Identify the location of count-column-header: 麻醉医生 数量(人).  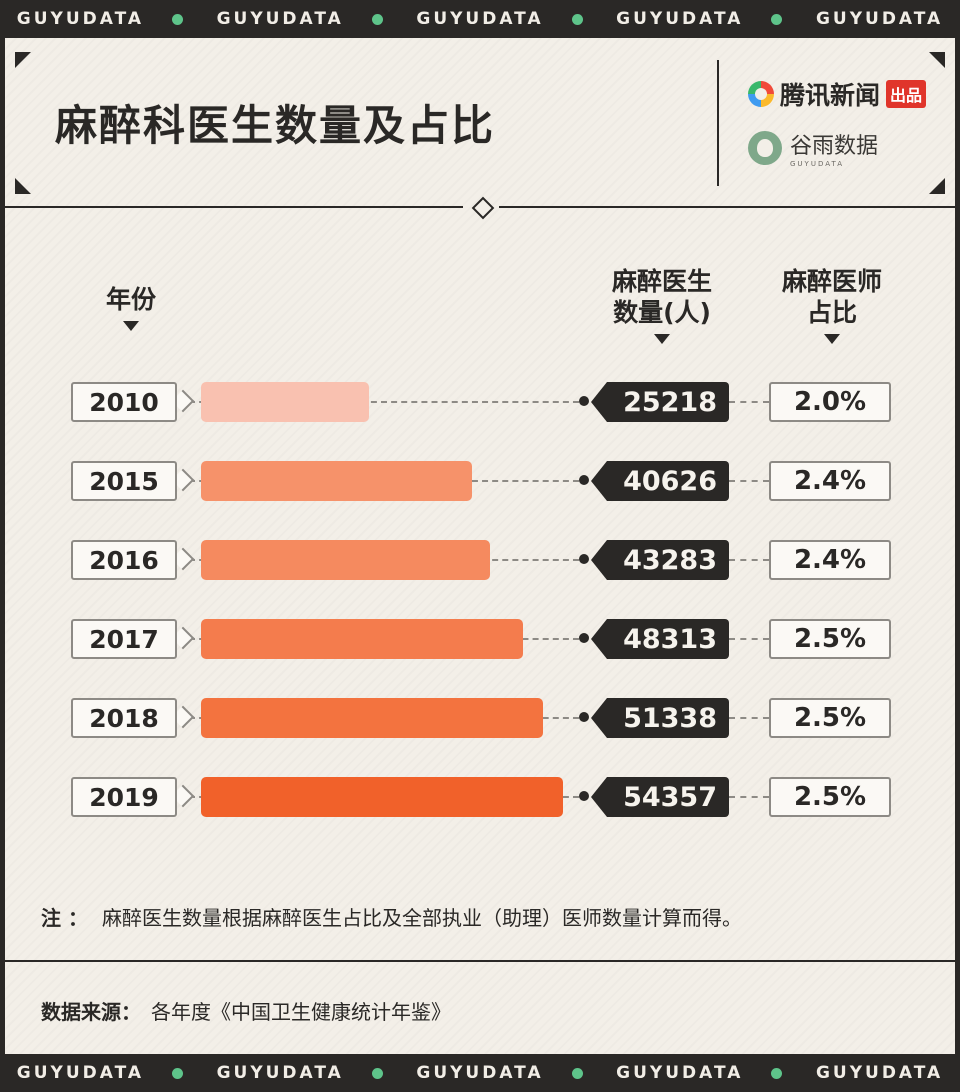
(662, 305).